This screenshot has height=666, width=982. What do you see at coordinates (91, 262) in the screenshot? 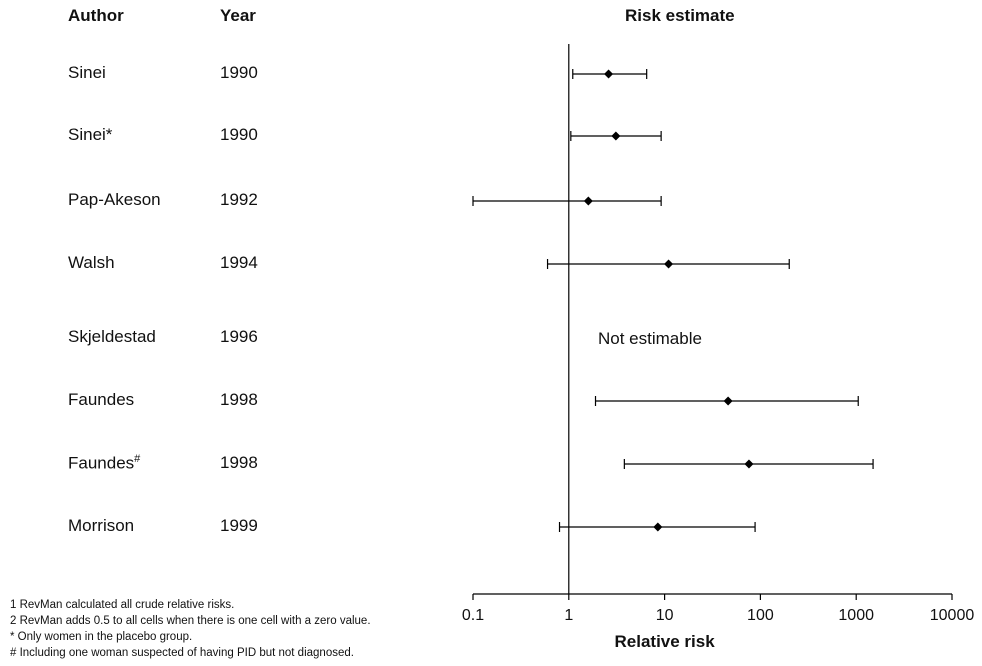
I see `author-label: Walsh` at bounding box center [91, 262].